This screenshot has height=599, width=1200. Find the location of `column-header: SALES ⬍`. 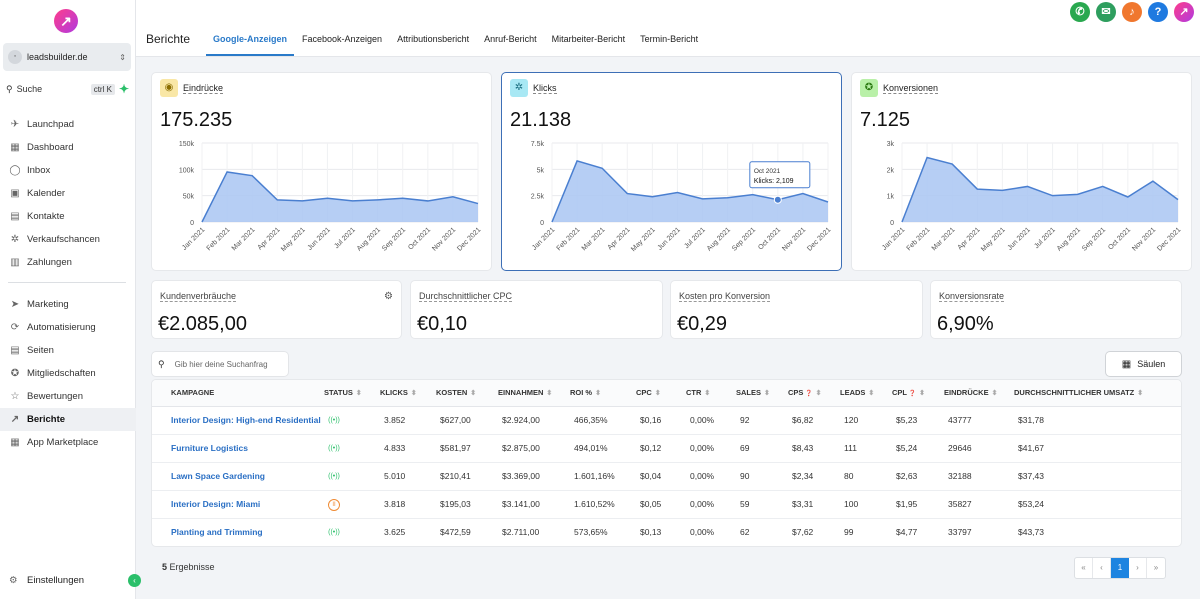

column-header: SALES ⬍ is located at coordinates (762, 393).